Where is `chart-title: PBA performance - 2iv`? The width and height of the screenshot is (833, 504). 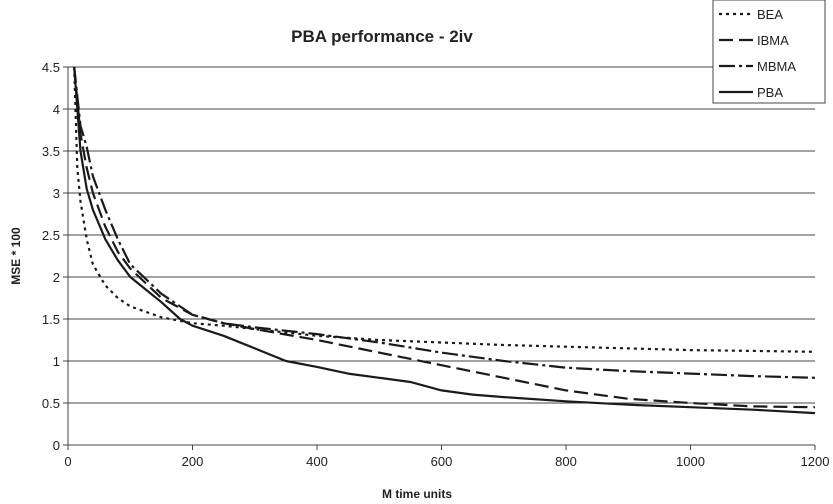
chart-title: PBA performance - 2iv is located at coordinates (382, 36).